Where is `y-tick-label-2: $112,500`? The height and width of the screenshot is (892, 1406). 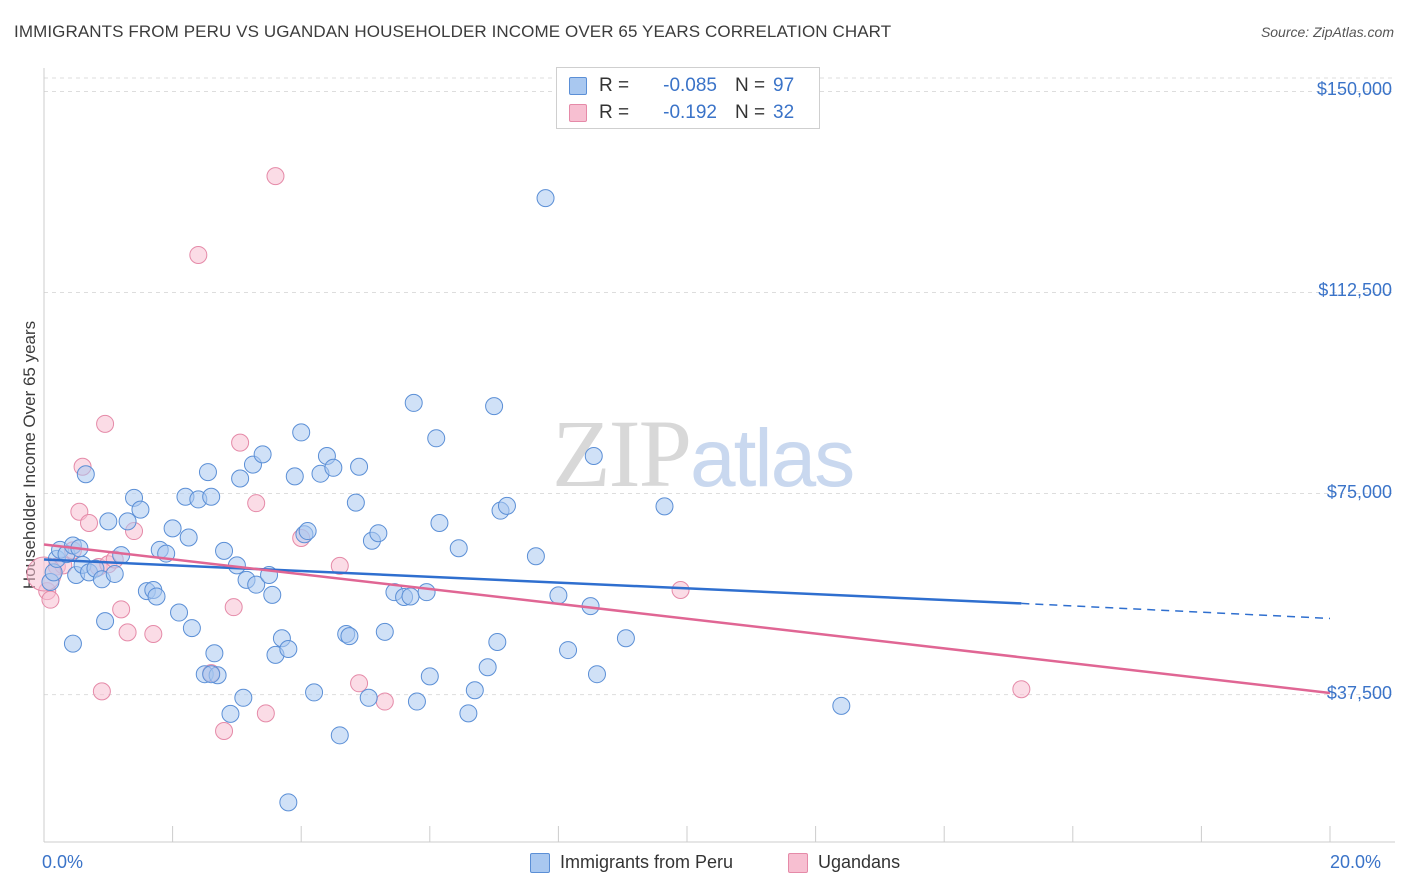
y-tick-label-2: $112,500 is located at coordinates (1355, 290).